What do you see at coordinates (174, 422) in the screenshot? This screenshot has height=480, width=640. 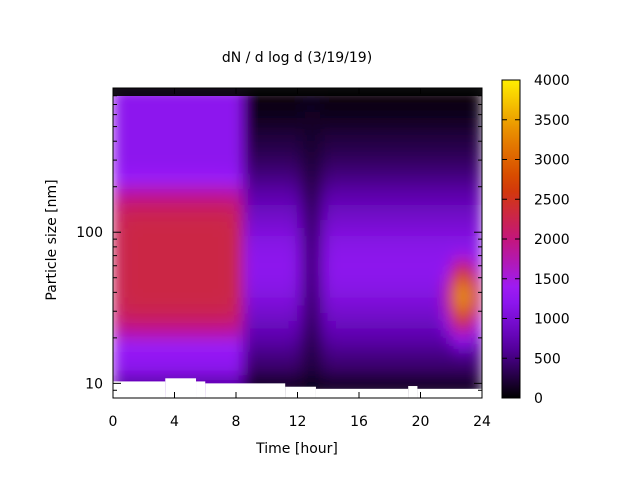 I see `x-tick-label: 4` at bounding box center [174, 422].